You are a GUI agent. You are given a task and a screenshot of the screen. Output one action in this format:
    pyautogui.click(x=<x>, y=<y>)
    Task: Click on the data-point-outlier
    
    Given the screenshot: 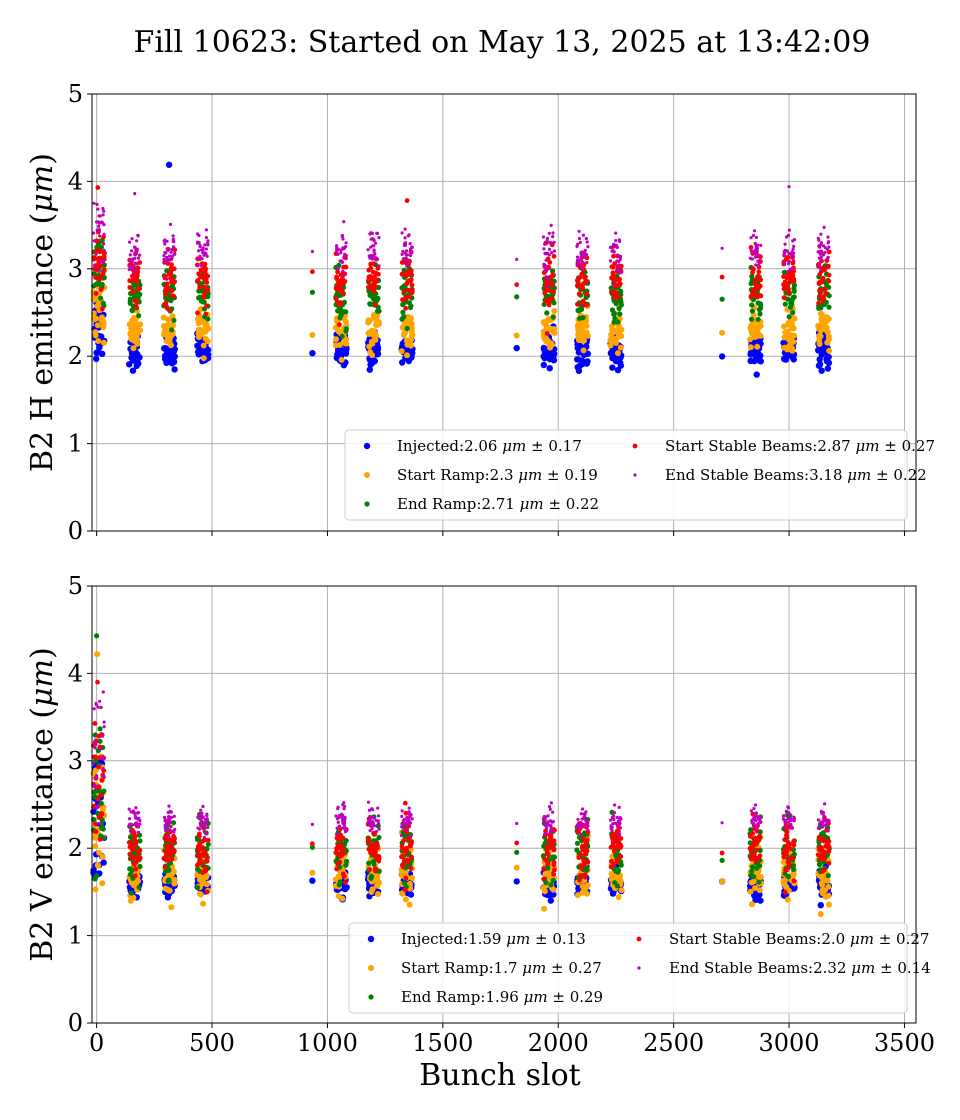 What is the action you would take?
    pyautogui.click(x=97, y=636)
    